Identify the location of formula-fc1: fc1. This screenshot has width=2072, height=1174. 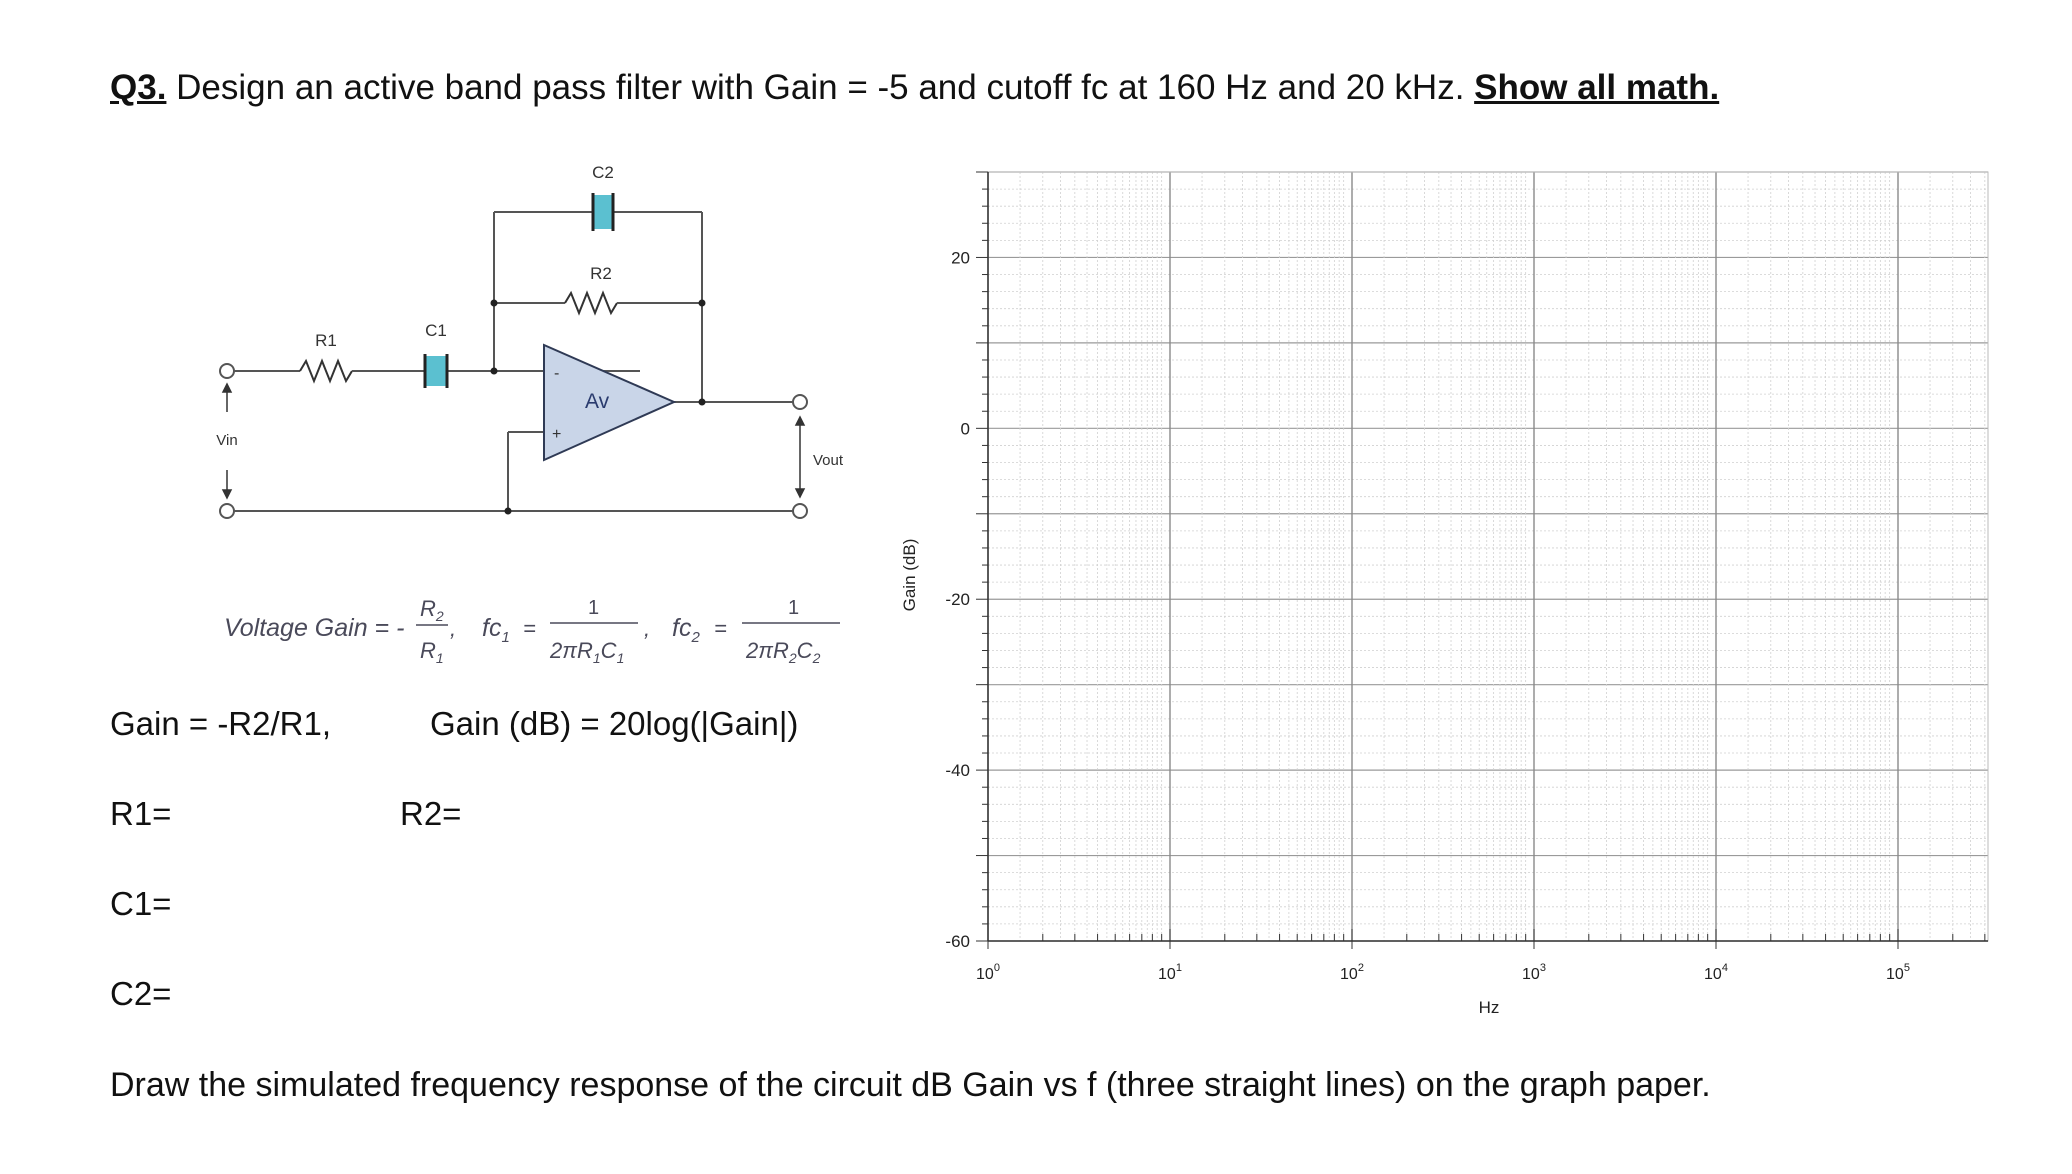
(496, 630).